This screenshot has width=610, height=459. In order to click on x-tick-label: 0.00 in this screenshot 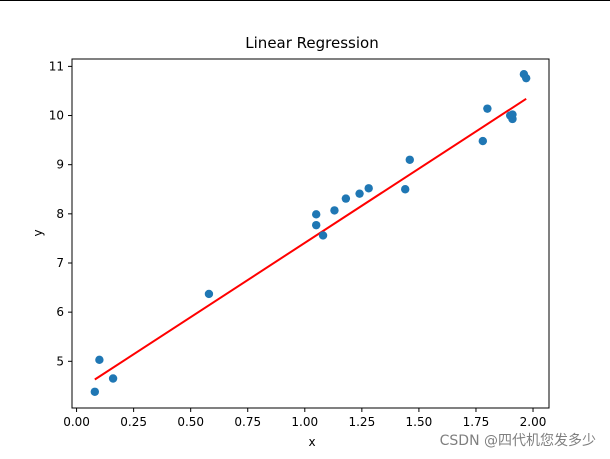, I will do `click(76, 422)`.